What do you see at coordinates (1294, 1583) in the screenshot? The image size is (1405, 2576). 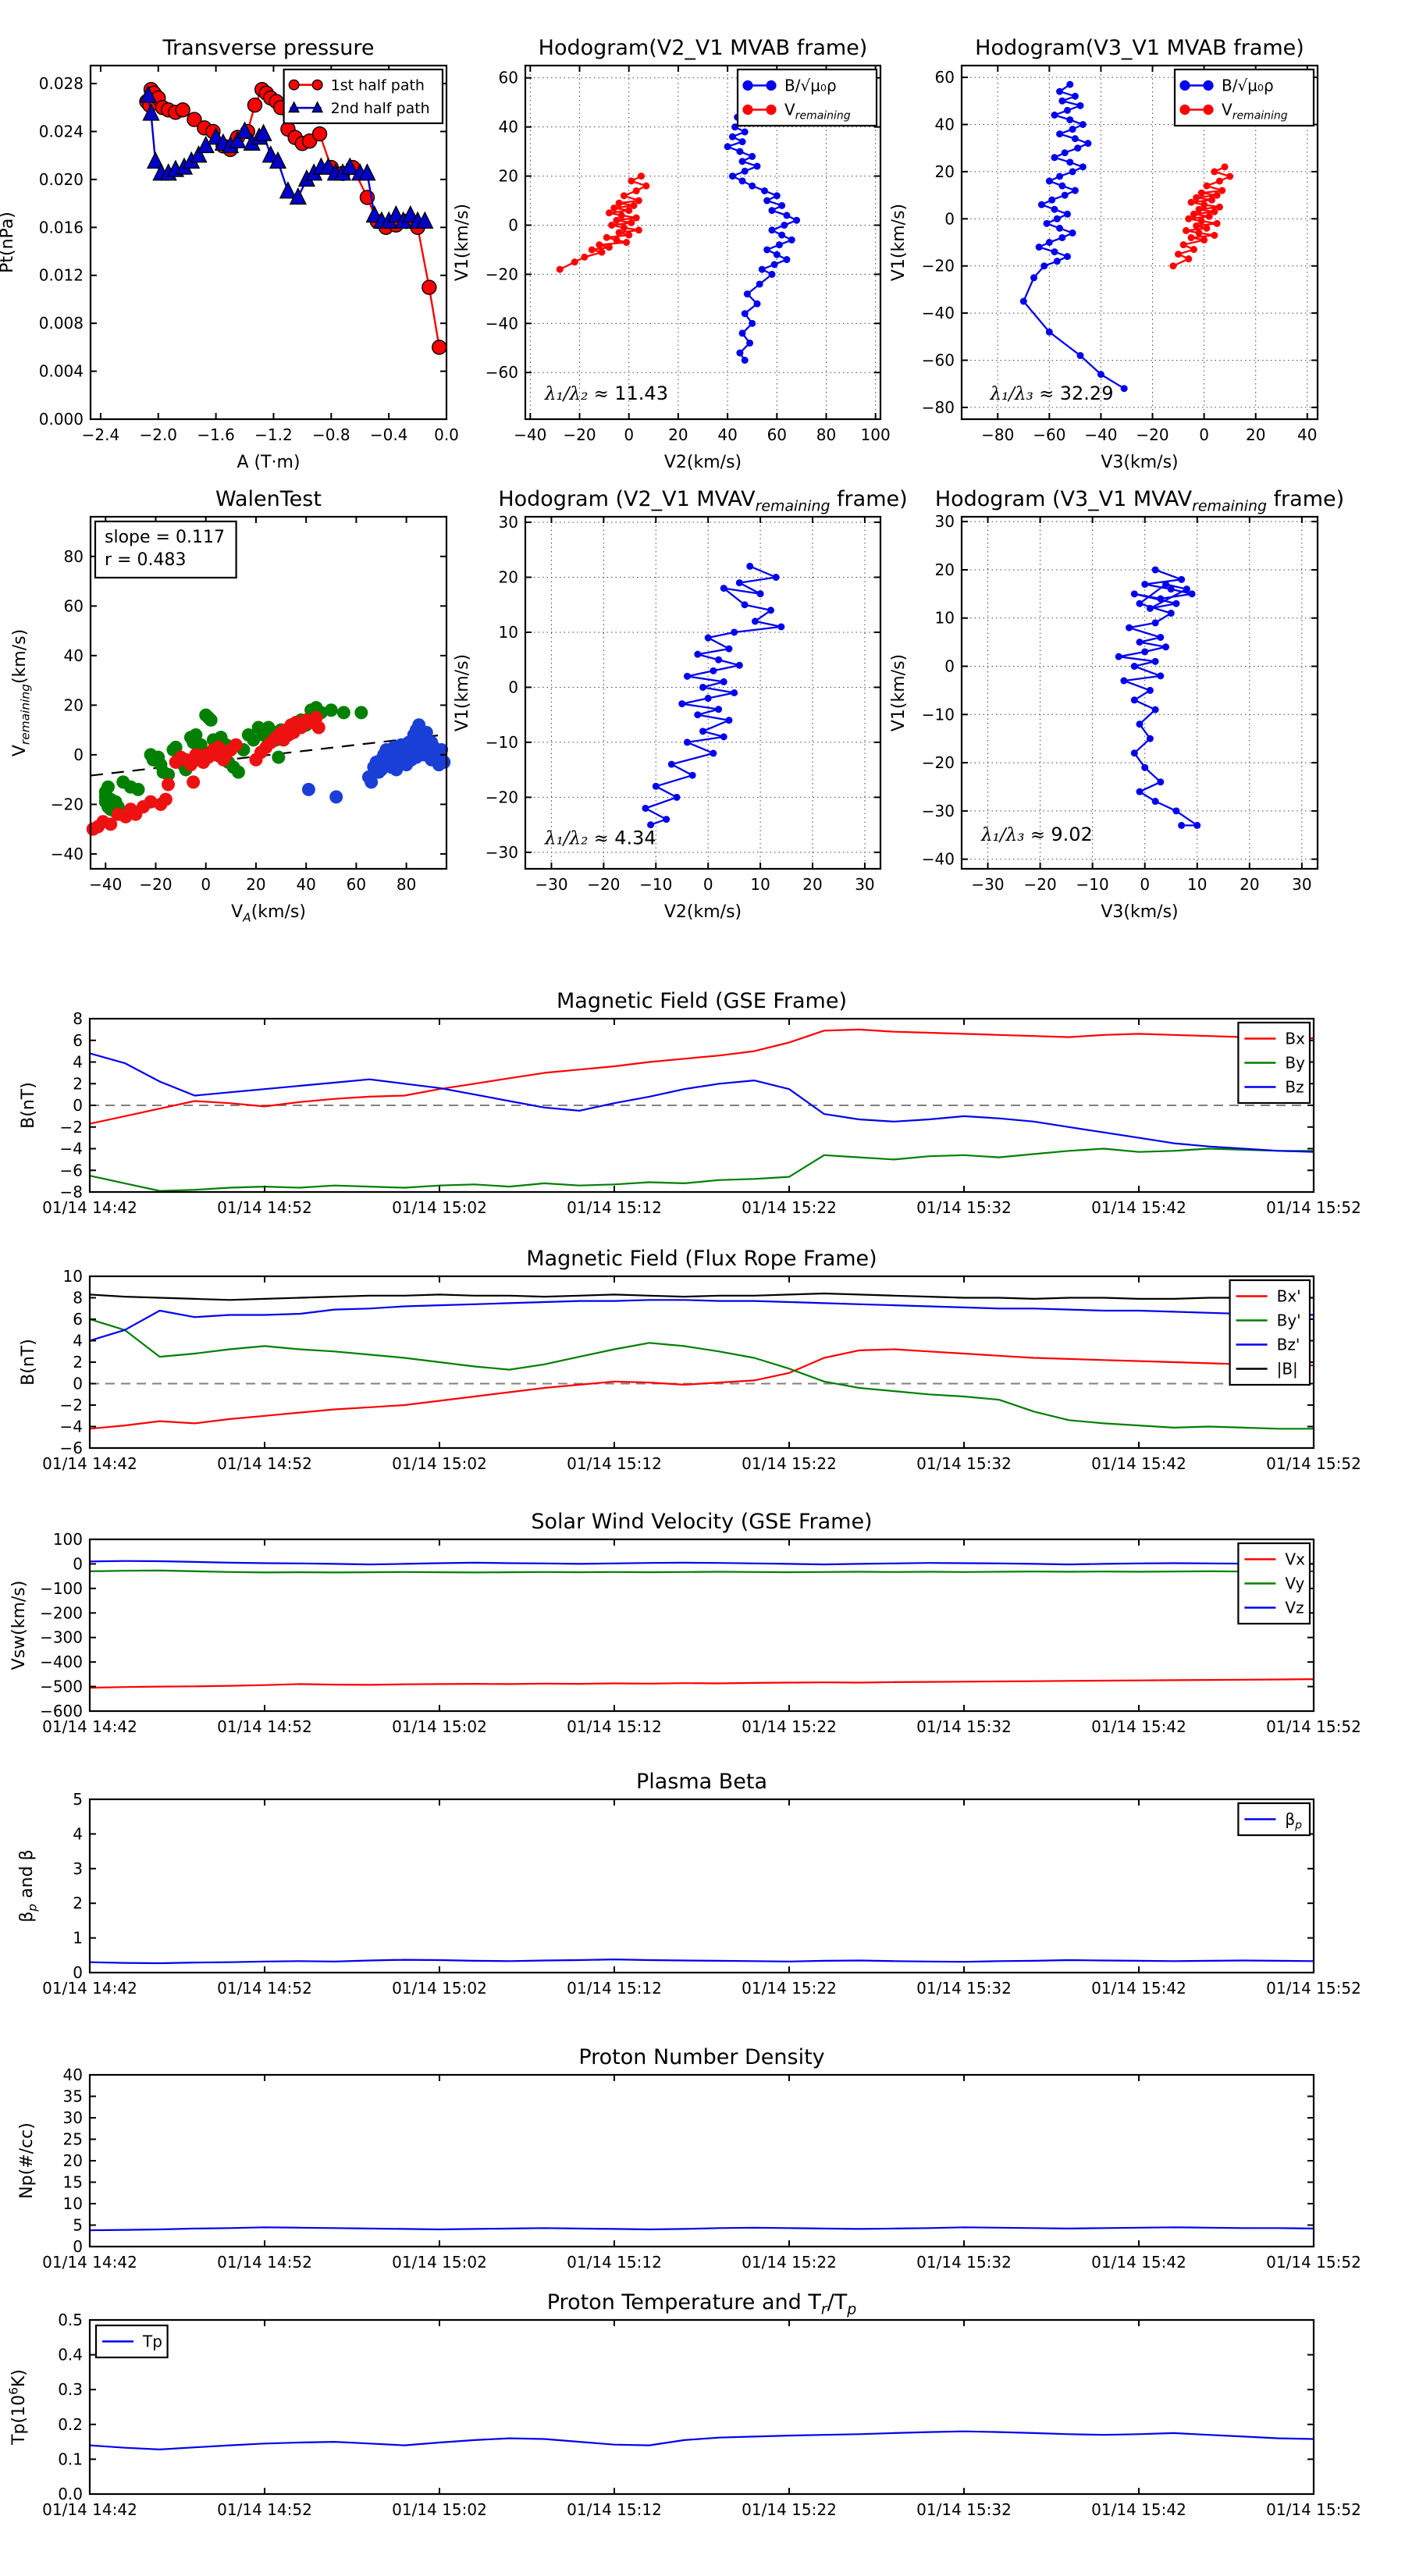 I see `legend-label: Vy` at bounding box center [1294, 1583].